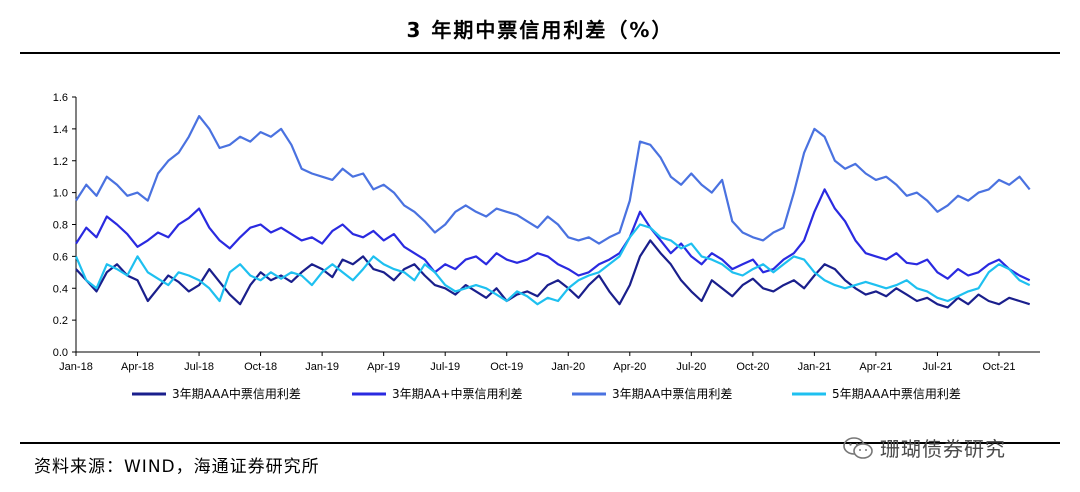  Describe the element at coordinates (858, 447) in the screenshot. I see `wechat-icon` at that location.